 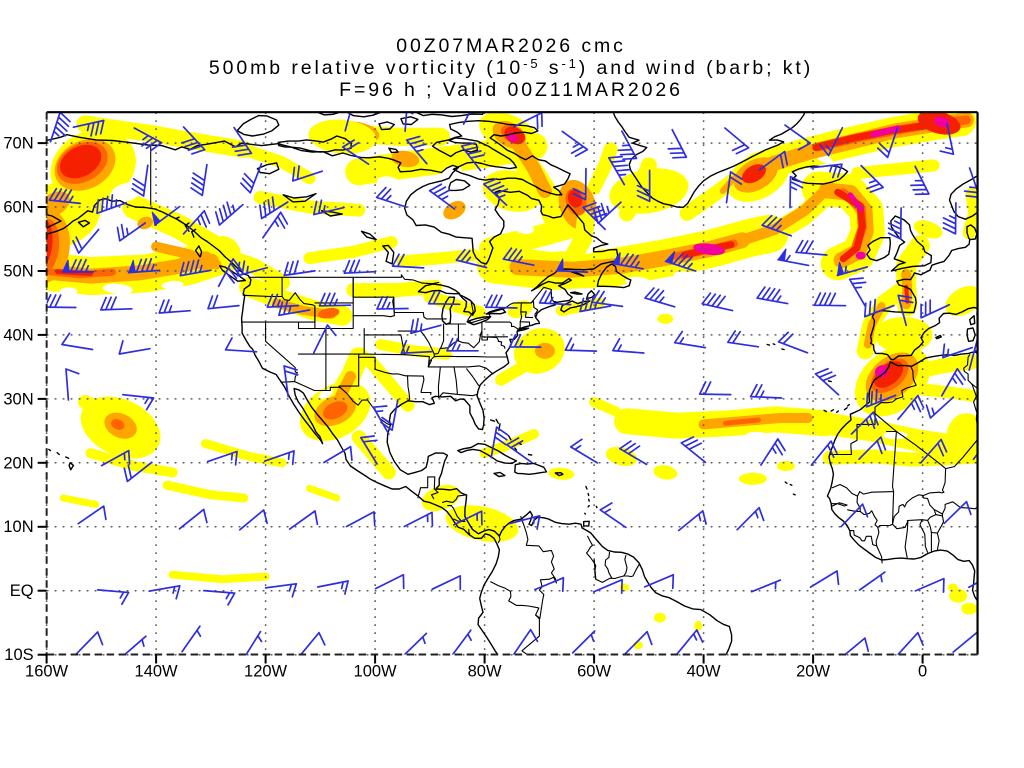 I want to click on svg-text: 160W, so click(x=47, y=672).